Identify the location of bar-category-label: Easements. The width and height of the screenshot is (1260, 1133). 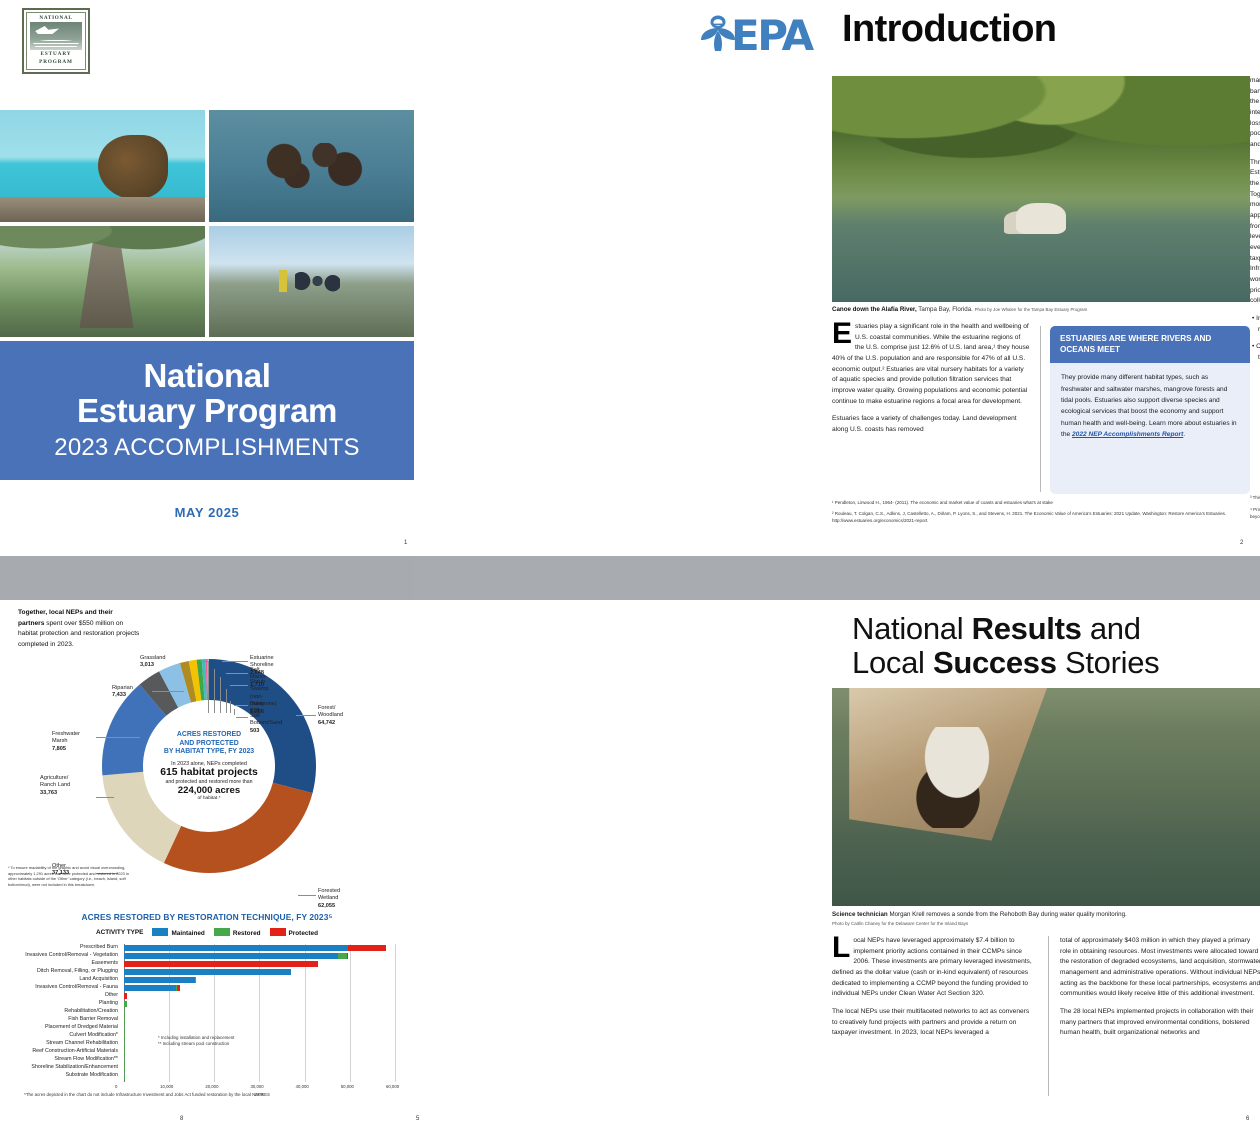
(105, 963).